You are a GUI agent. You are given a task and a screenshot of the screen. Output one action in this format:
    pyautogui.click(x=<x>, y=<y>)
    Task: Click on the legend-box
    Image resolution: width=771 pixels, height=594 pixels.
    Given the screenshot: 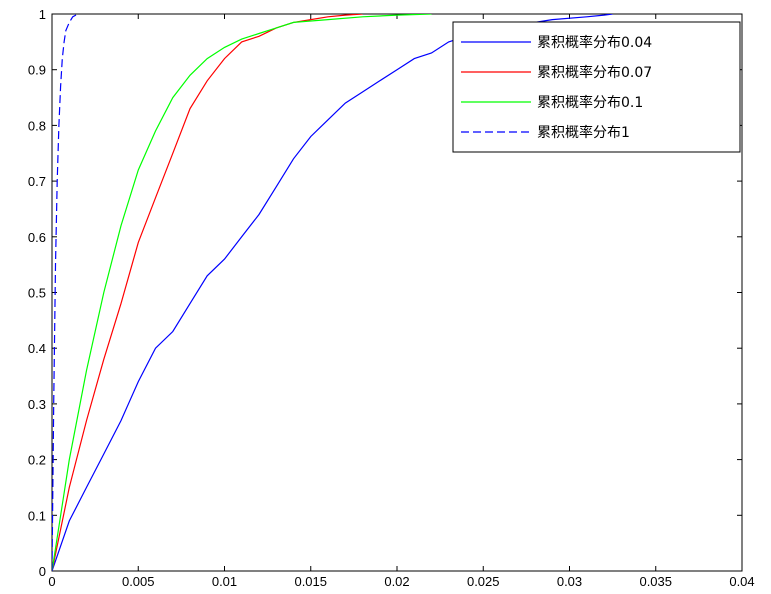 What is the action you would take?
    pyautogui.click(x=596, y=87)
    